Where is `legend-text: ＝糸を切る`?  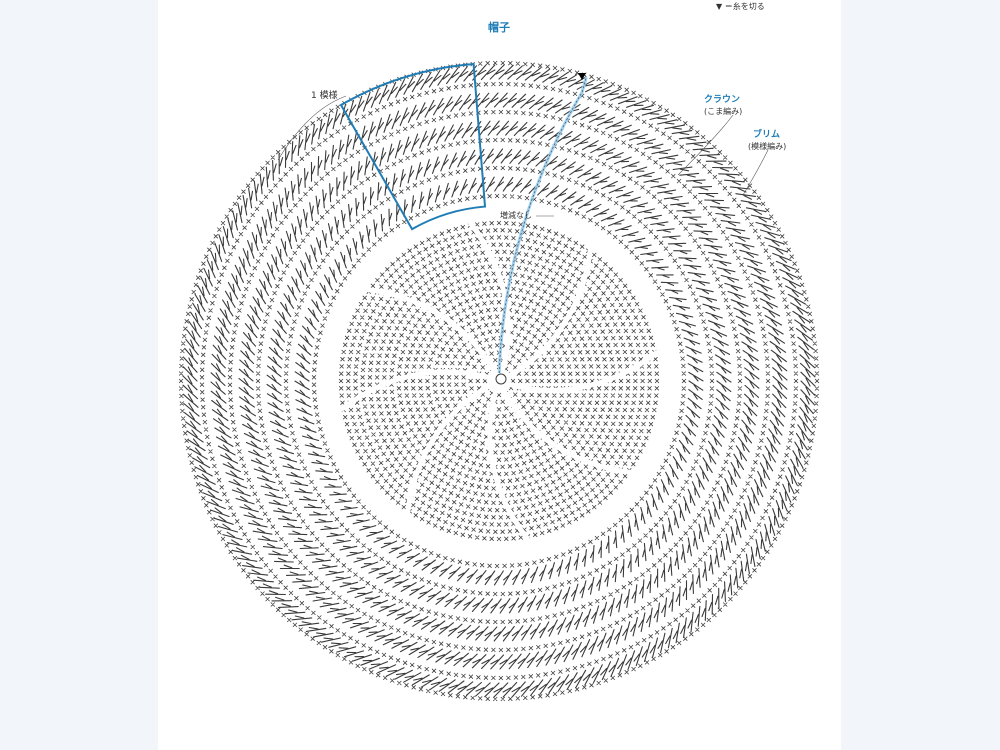 legend-text: ＝糸を切る is located at coordinates (744, 6).